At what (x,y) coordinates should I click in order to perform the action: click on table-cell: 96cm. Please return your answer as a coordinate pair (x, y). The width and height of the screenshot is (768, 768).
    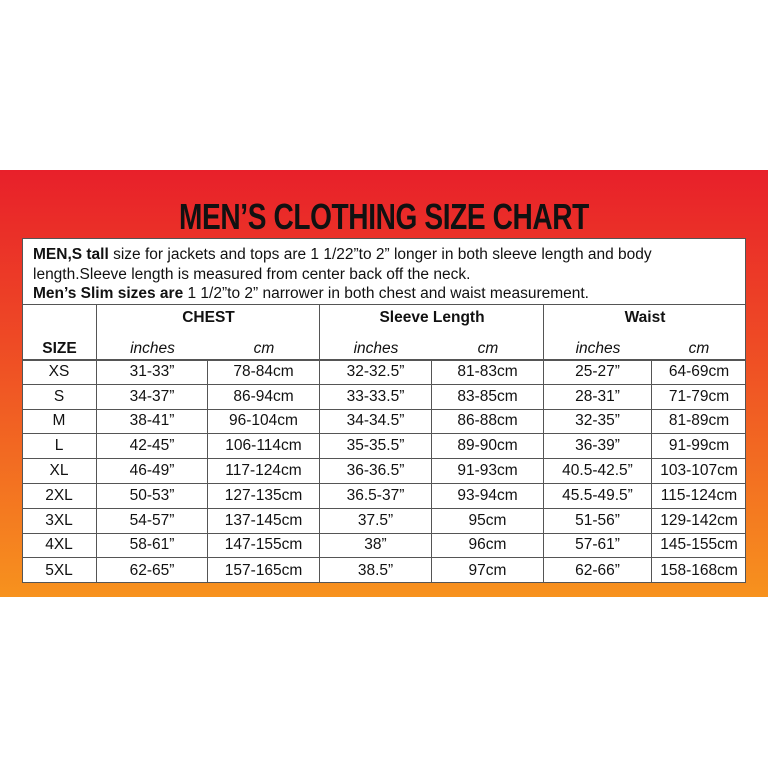
    Looking at the image, I should click on (488, 546).